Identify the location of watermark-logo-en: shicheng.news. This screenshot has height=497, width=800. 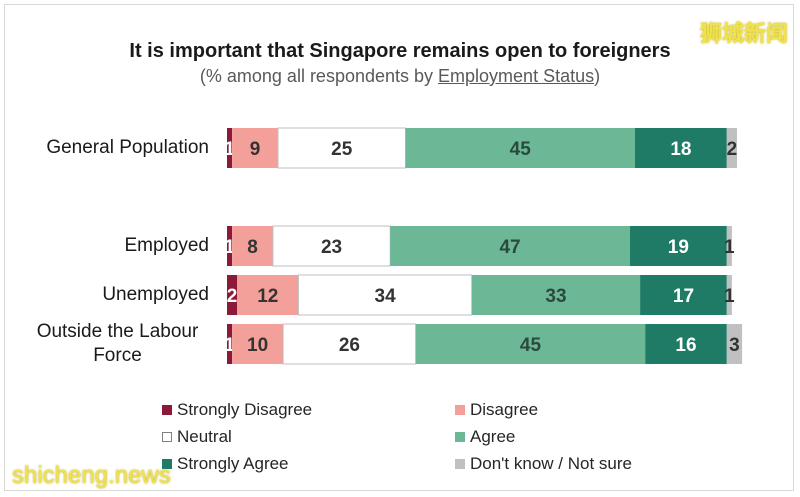
(91, 475).